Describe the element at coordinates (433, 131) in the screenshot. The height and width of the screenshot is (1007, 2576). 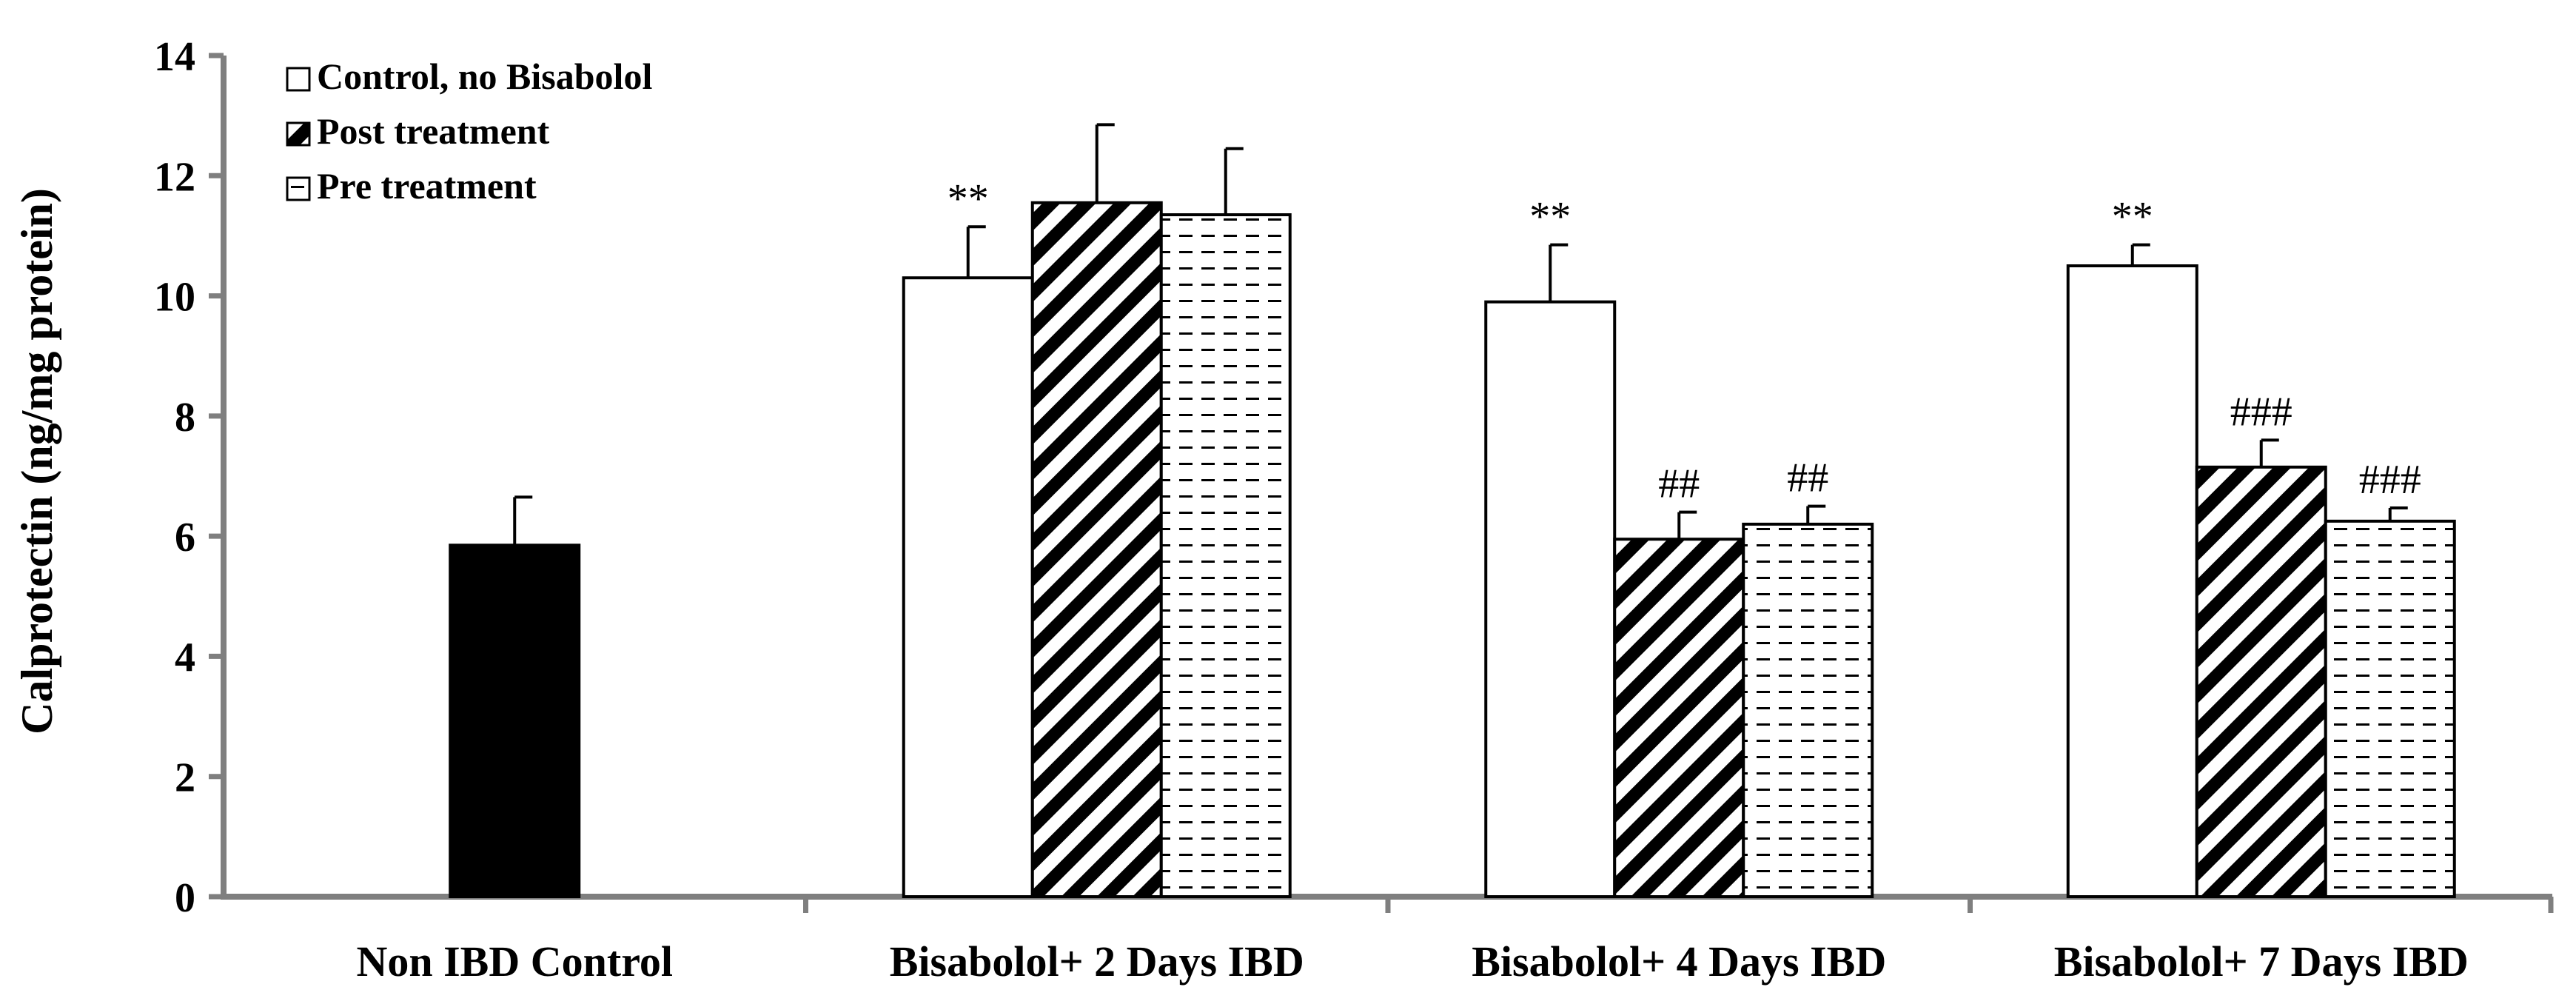
I see `legend-label: Post treatment` at that location.